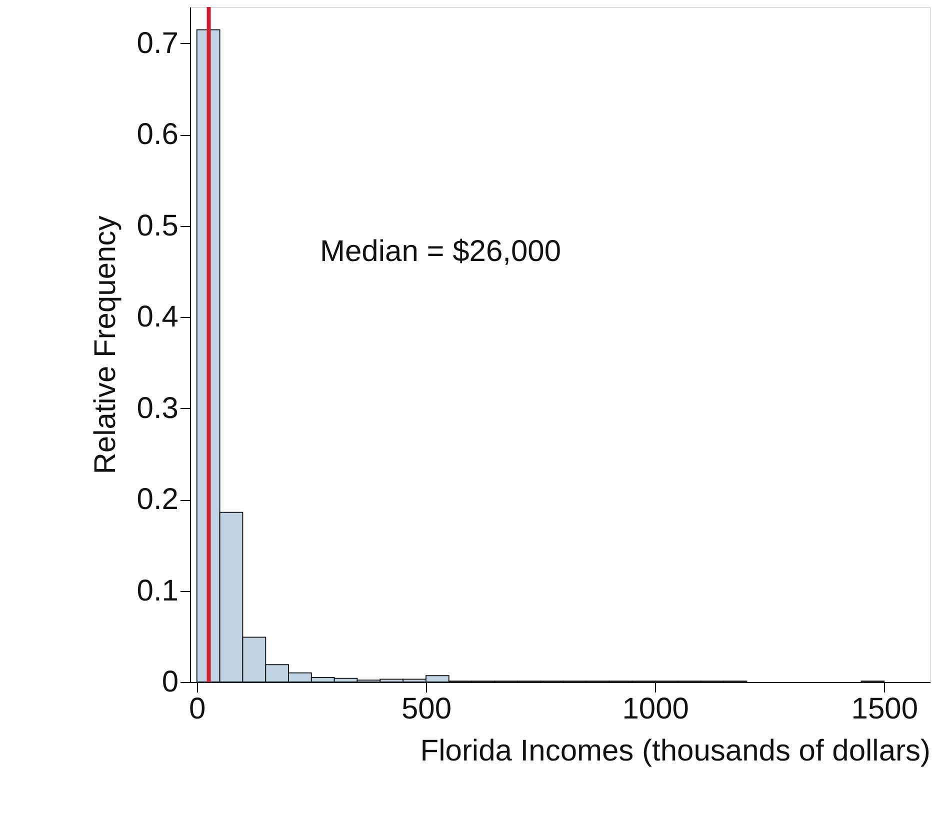  Describe the element at coordinates (105, 345) in the screenshot. I see `y-axis-title: Relative Frequency` at that location.